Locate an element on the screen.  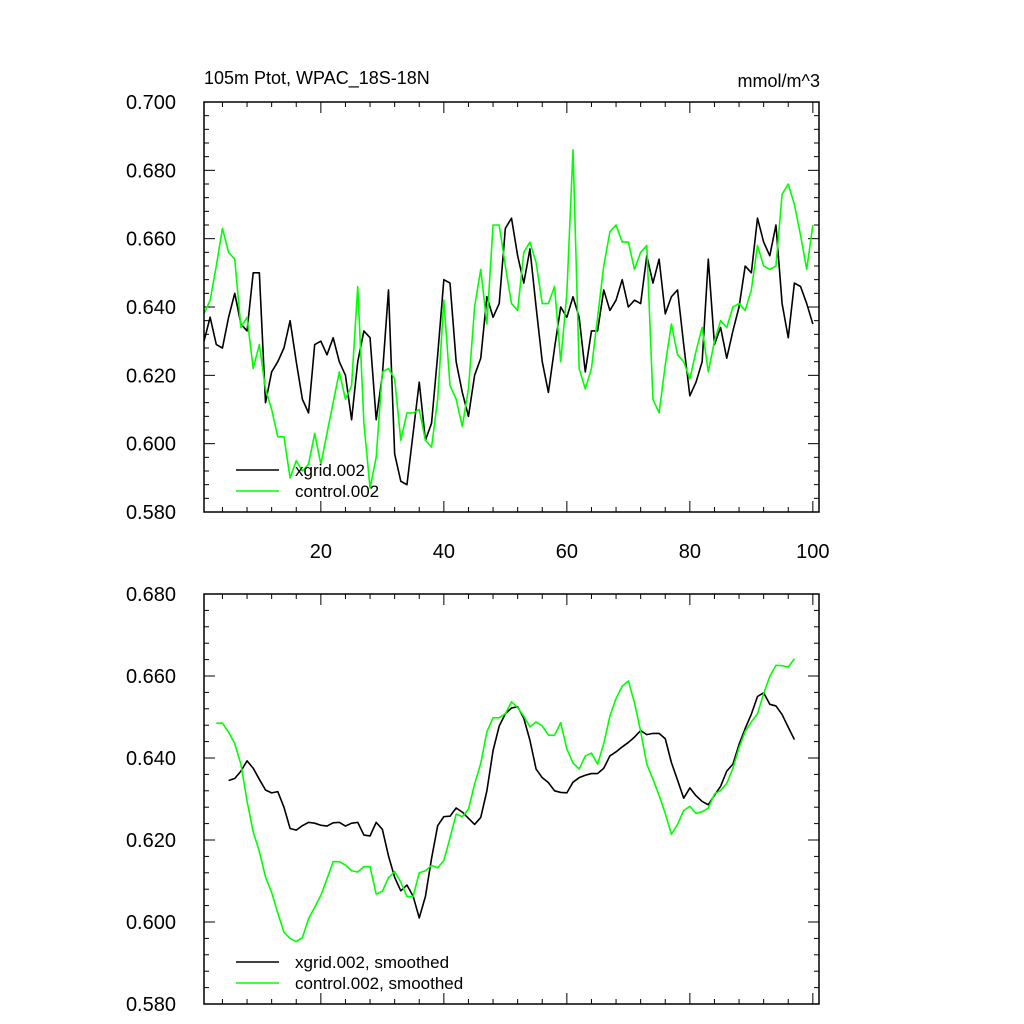
x-tick-label: 40 is located at coordinates (444, 552).